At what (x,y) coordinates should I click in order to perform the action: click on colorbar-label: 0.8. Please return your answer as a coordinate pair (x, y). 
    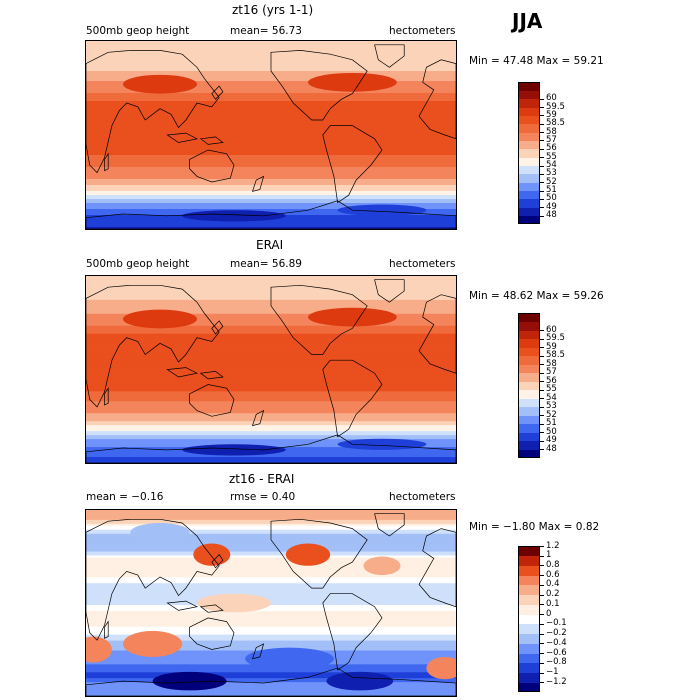
    Looking at the image, I should click on (553, 564).